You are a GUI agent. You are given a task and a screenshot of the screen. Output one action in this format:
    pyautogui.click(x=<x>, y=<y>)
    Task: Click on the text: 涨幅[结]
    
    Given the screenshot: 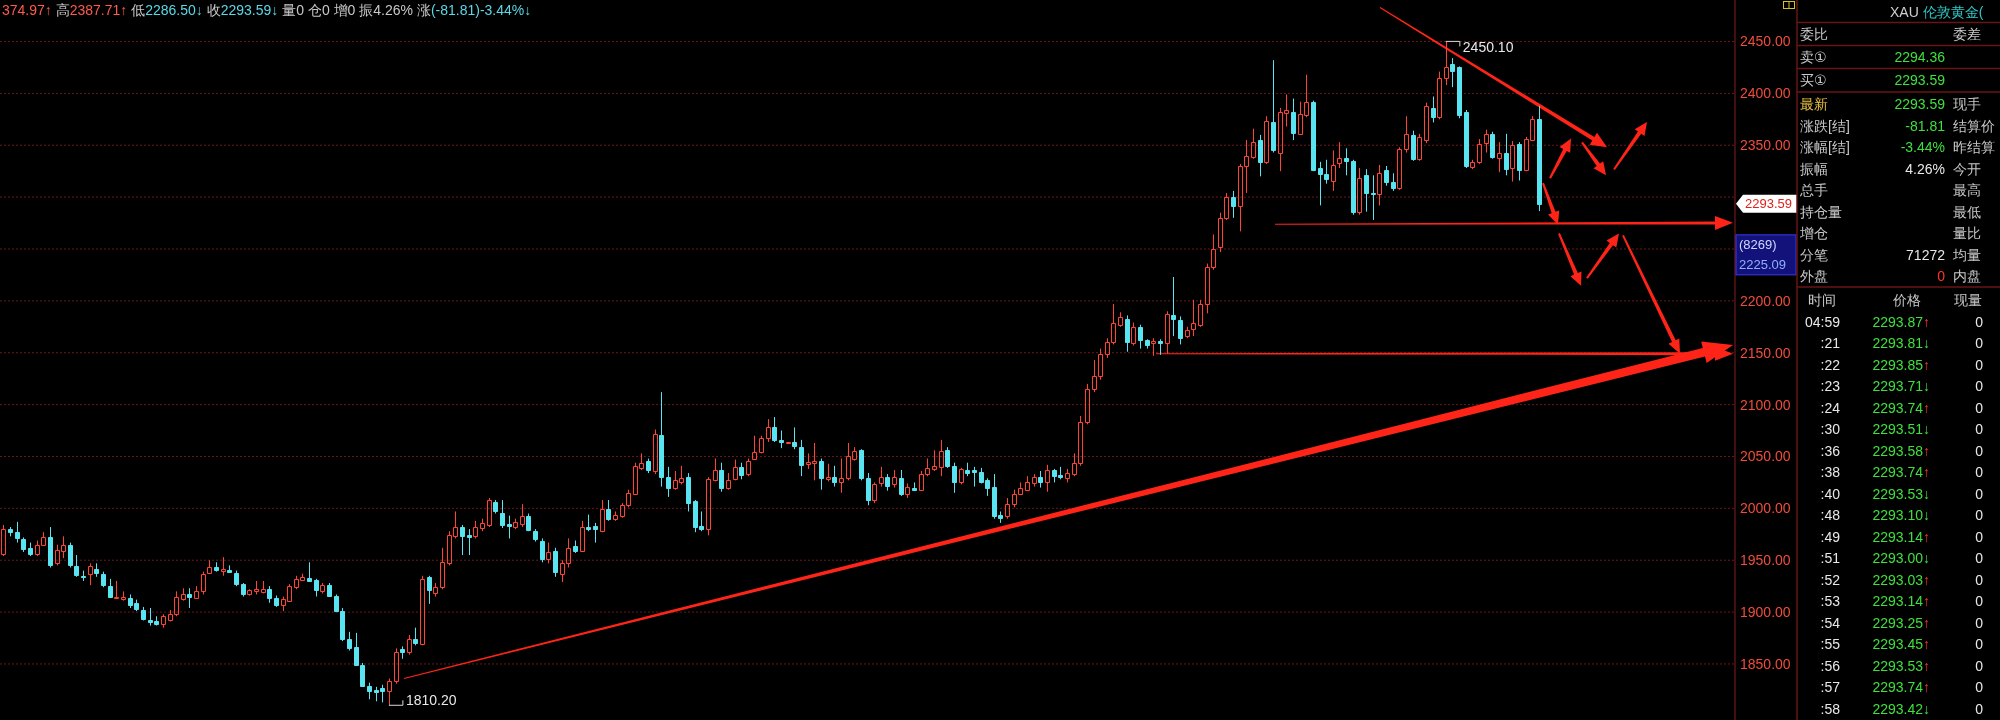 What is the action you would take?
    pyautogui.click(x=1825, y=147)
    